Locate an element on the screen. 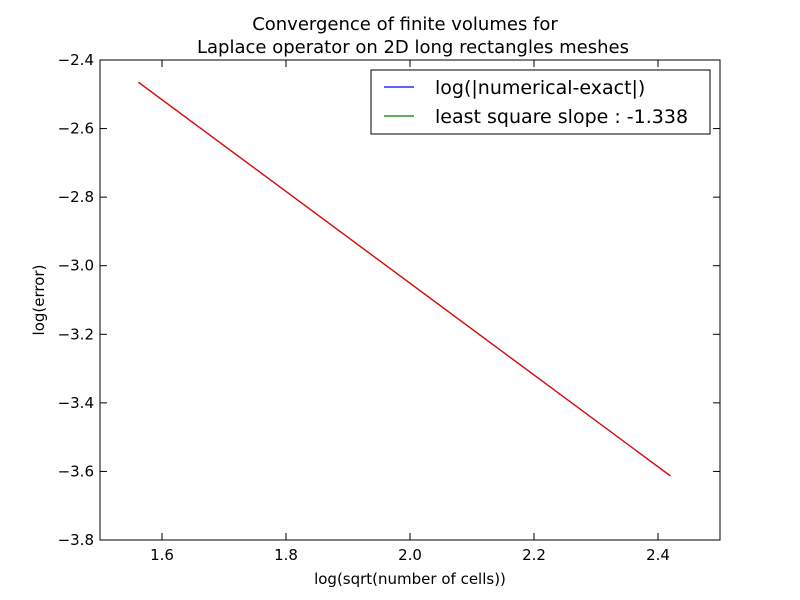 The width and height of the screenshot is (800, 600). x-axis-label: log(sqrt(number of cells)) is located at coordinates (410, 579).